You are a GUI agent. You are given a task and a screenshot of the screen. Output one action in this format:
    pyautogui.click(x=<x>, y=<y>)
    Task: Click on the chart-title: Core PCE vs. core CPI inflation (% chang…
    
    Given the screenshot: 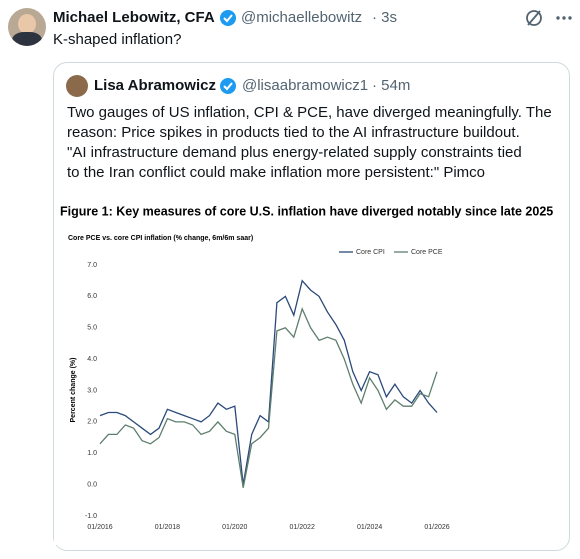 What is the action you would take?
    pyautogui.click(x=160, y=238)
    